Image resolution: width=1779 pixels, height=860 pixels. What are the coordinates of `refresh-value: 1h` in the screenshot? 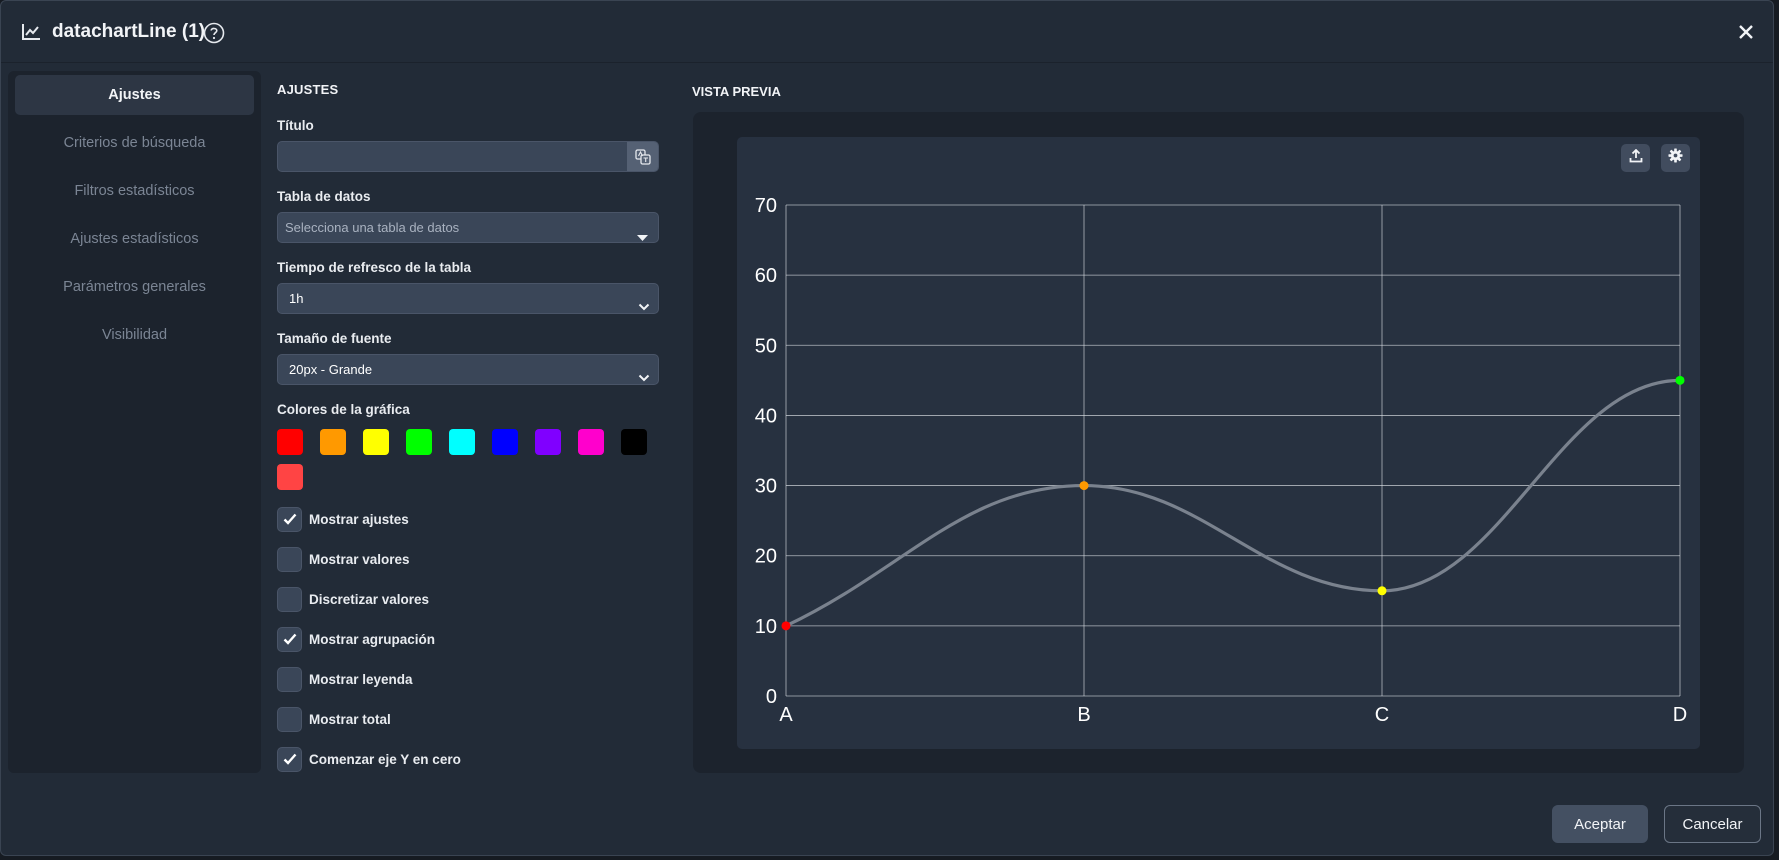 It's located at (296, 298).